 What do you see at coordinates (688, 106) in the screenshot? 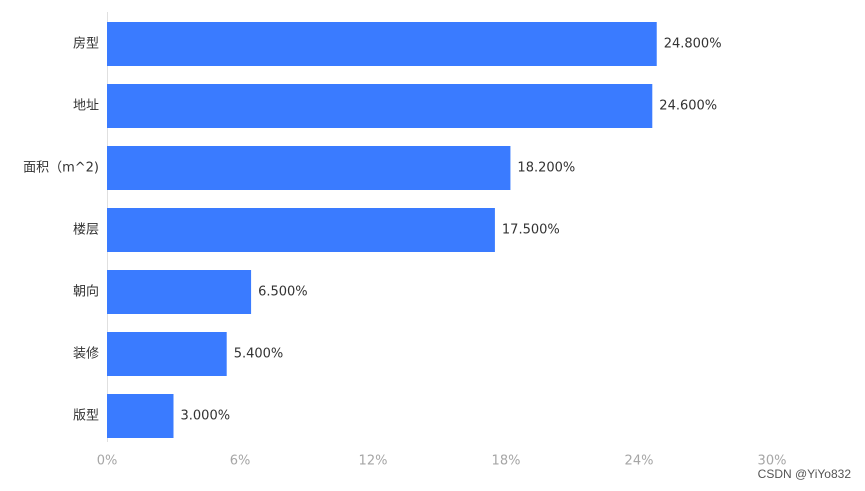
I see `value-label: 24.600%` at bounding box center [688, 106].